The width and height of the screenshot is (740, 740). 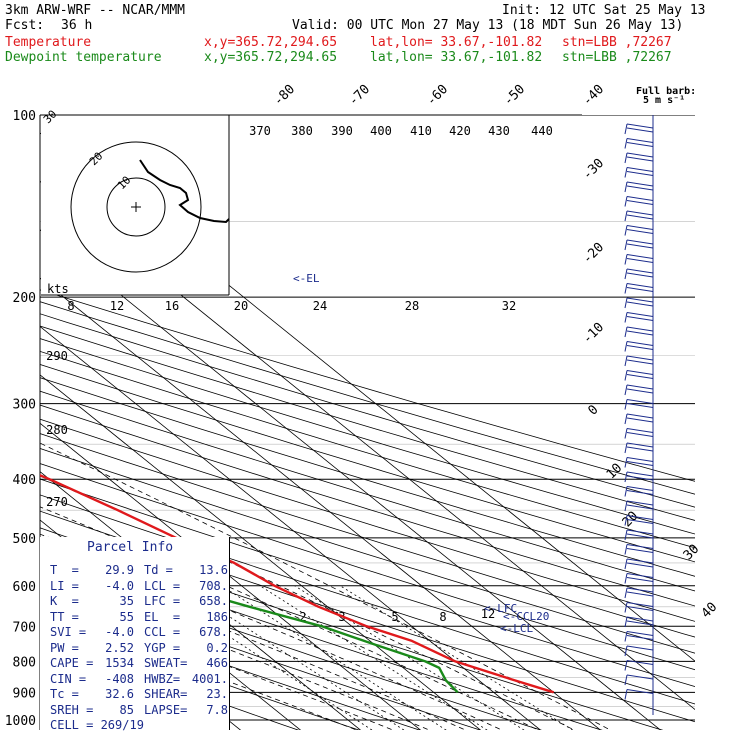 What do you see at coordinates (119, 678) in the screenshot?
I see `parcel-info-cell: -408` at bounding box center [119, 678].